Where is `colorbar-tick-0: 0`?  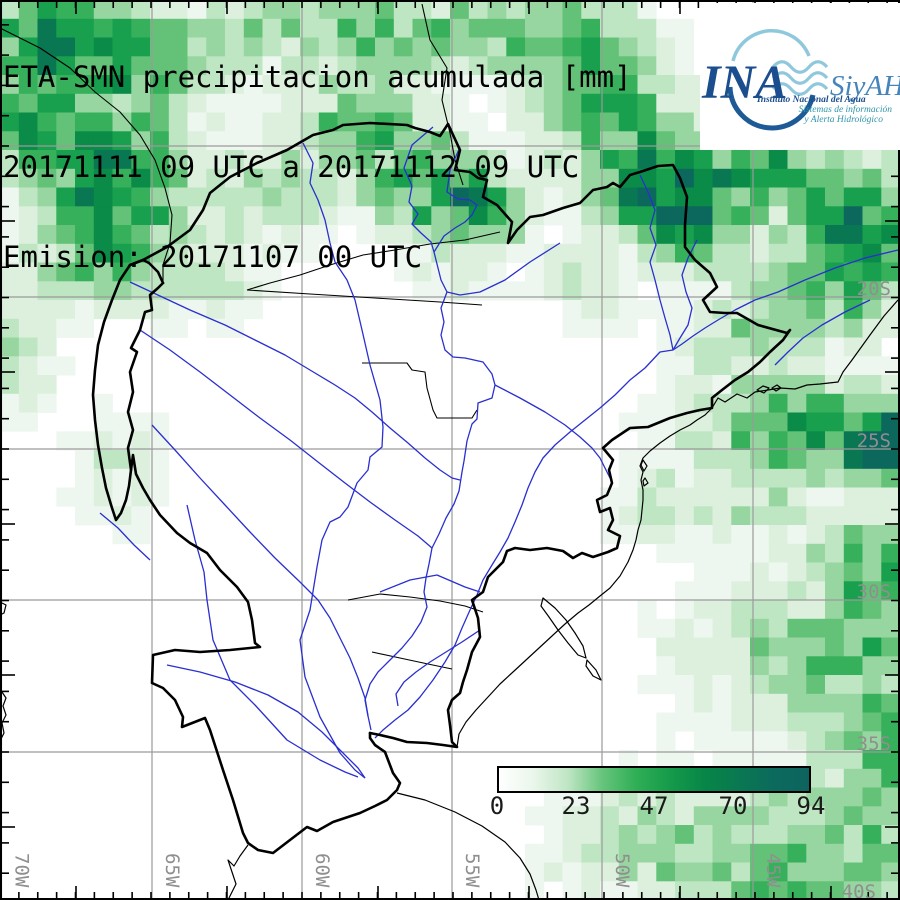 colorbar-tick-0: 0 is located at coordinates (497, 806).